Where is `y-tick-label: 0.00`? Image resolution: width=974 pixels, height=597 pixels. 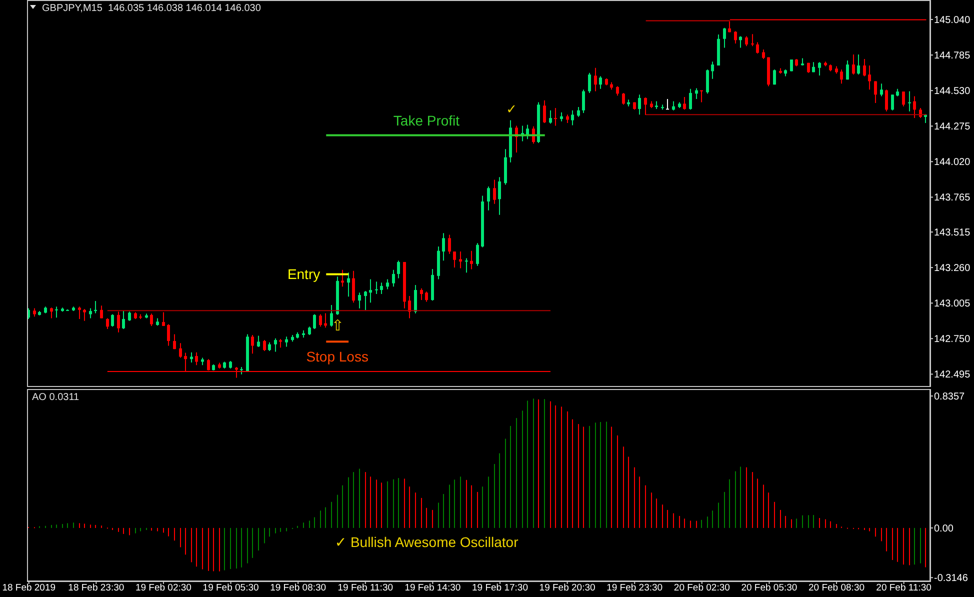
y-tick-label: 0.00 is located at coordinates (944, 528).